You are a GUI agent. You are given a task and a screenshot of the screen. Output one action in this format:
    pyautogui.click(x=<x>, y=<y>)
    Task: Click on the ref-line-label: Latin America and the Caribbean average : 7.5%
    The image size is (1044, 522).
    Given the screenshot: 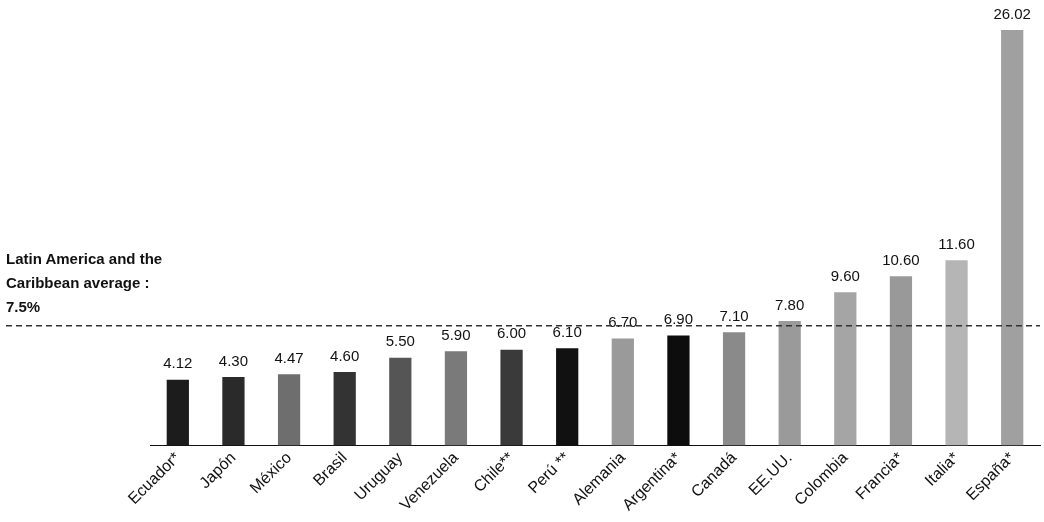 What is the action you would take?
    pyautogui.click(x=84, y=282)
    